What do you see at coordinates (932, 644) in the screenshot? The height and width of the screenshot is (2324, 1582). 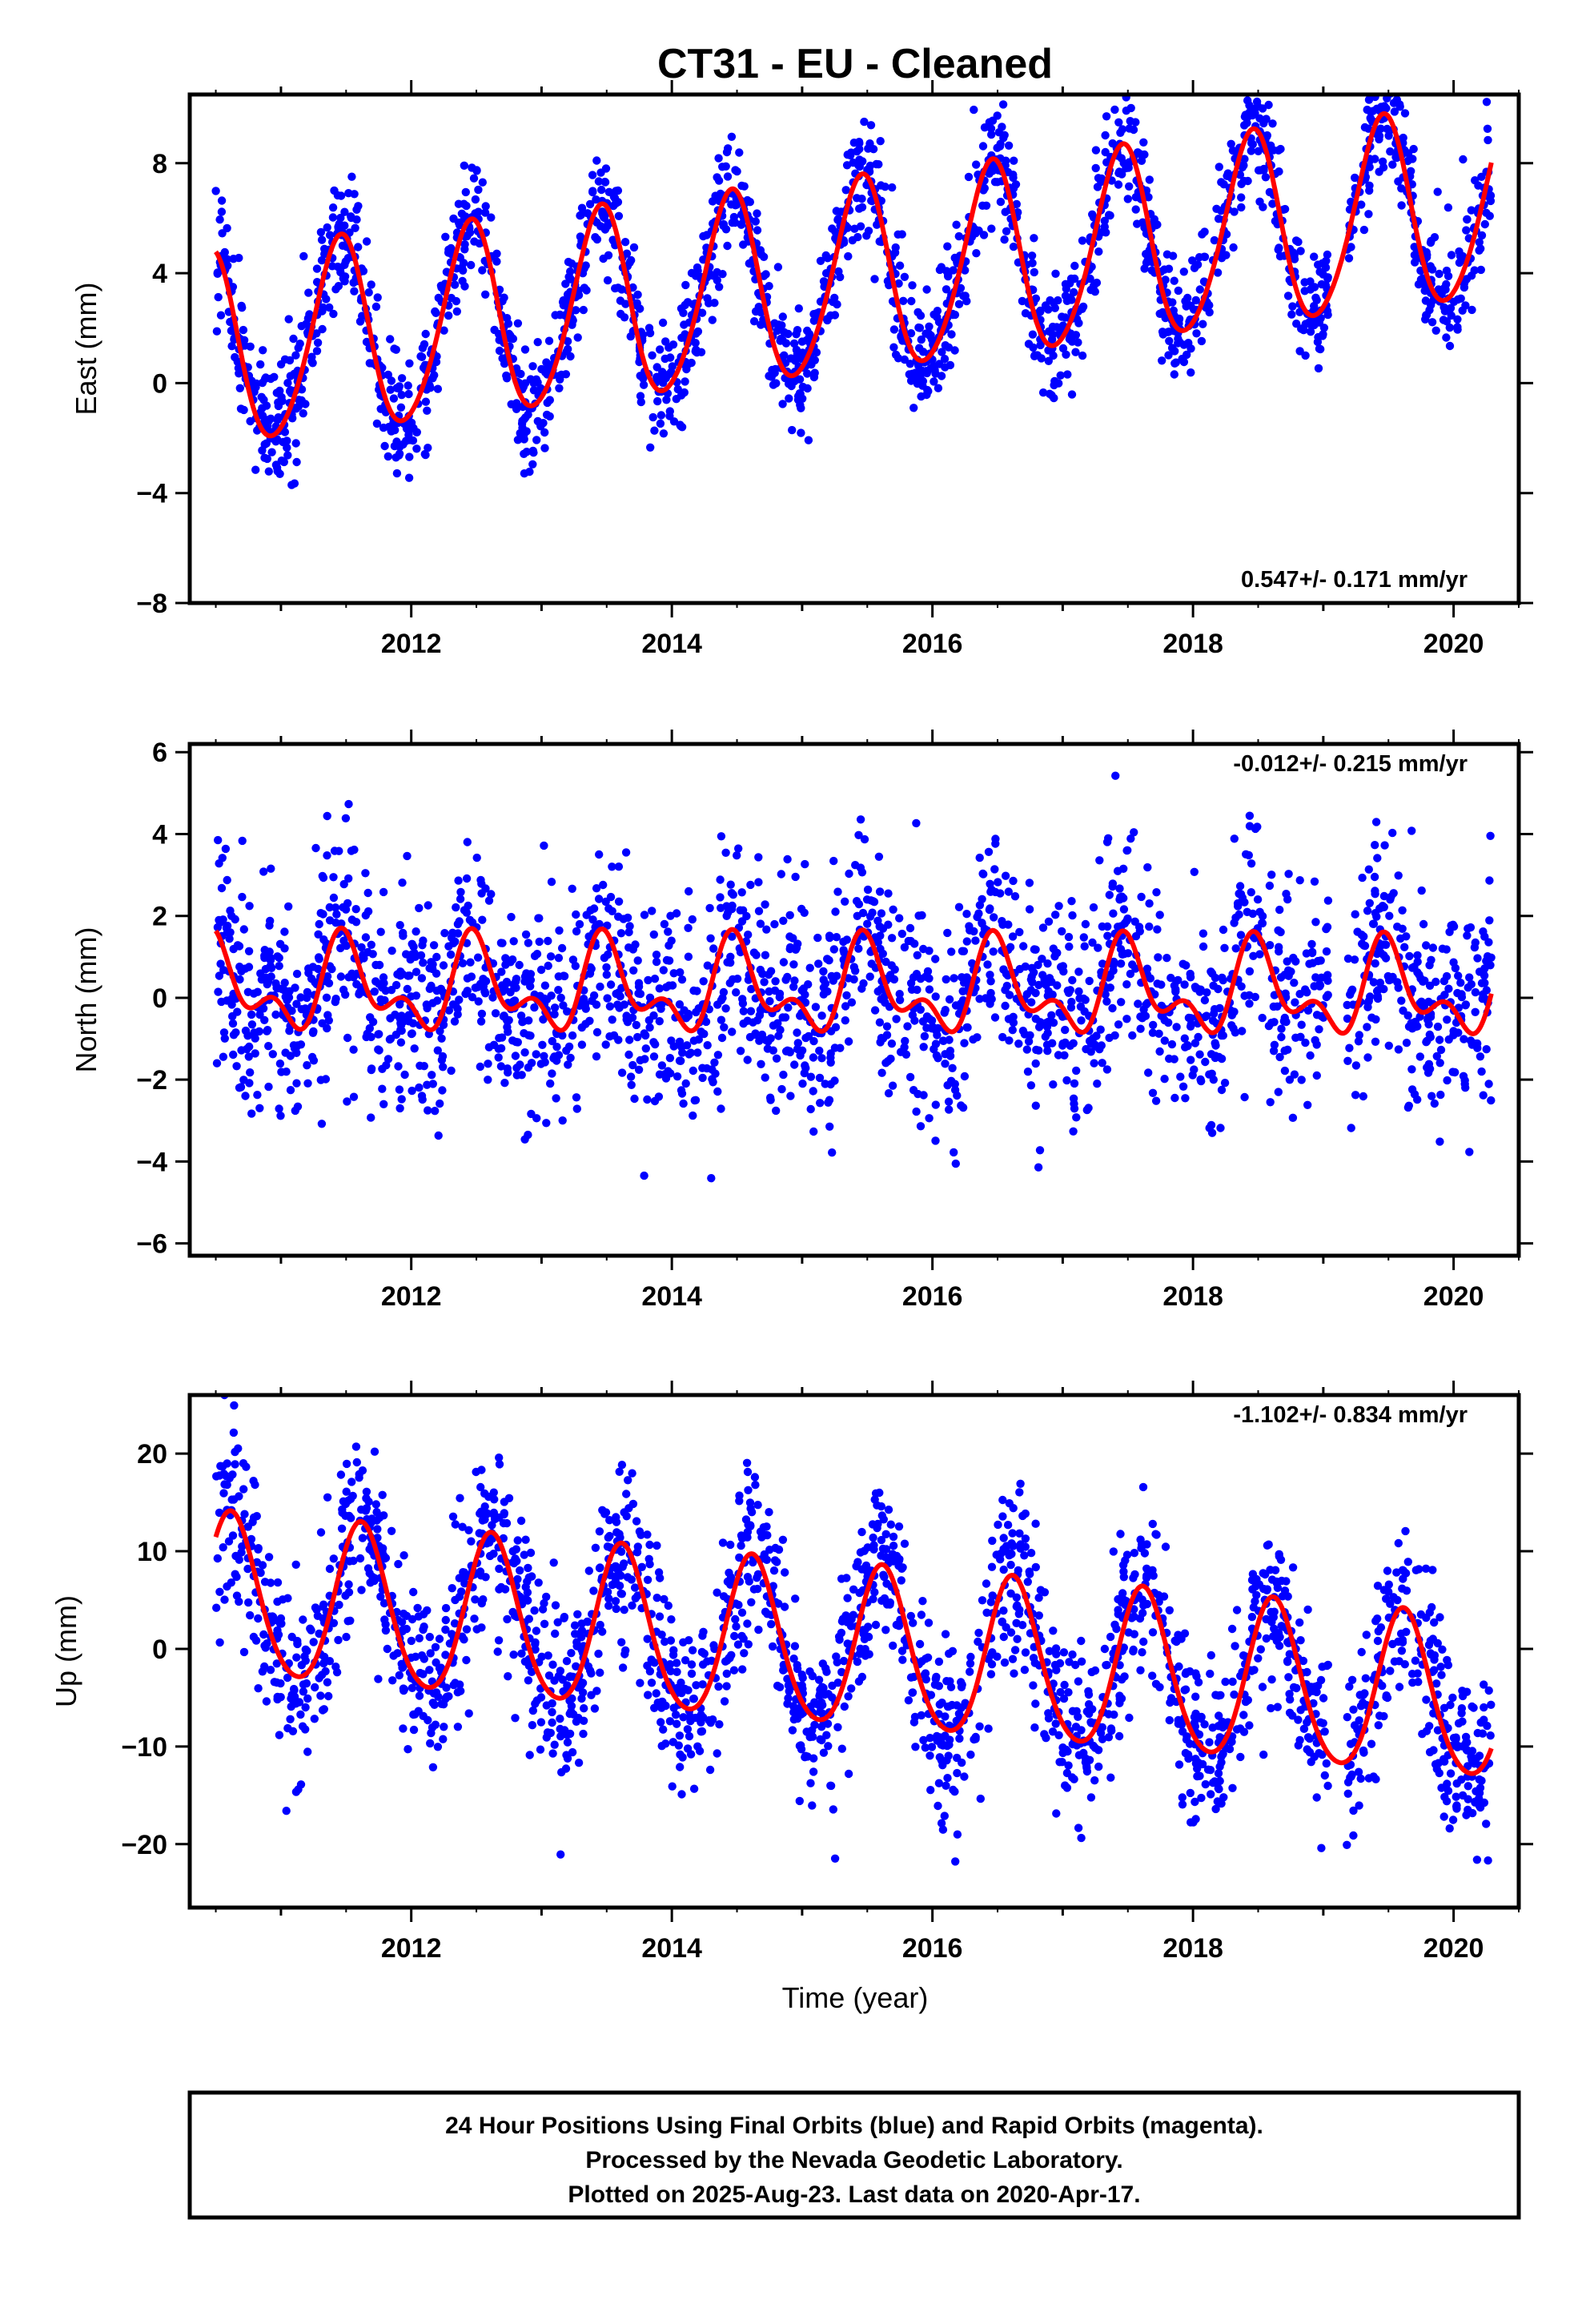 I see `x-tick-label: 2016` at bounding box center [932, 644].